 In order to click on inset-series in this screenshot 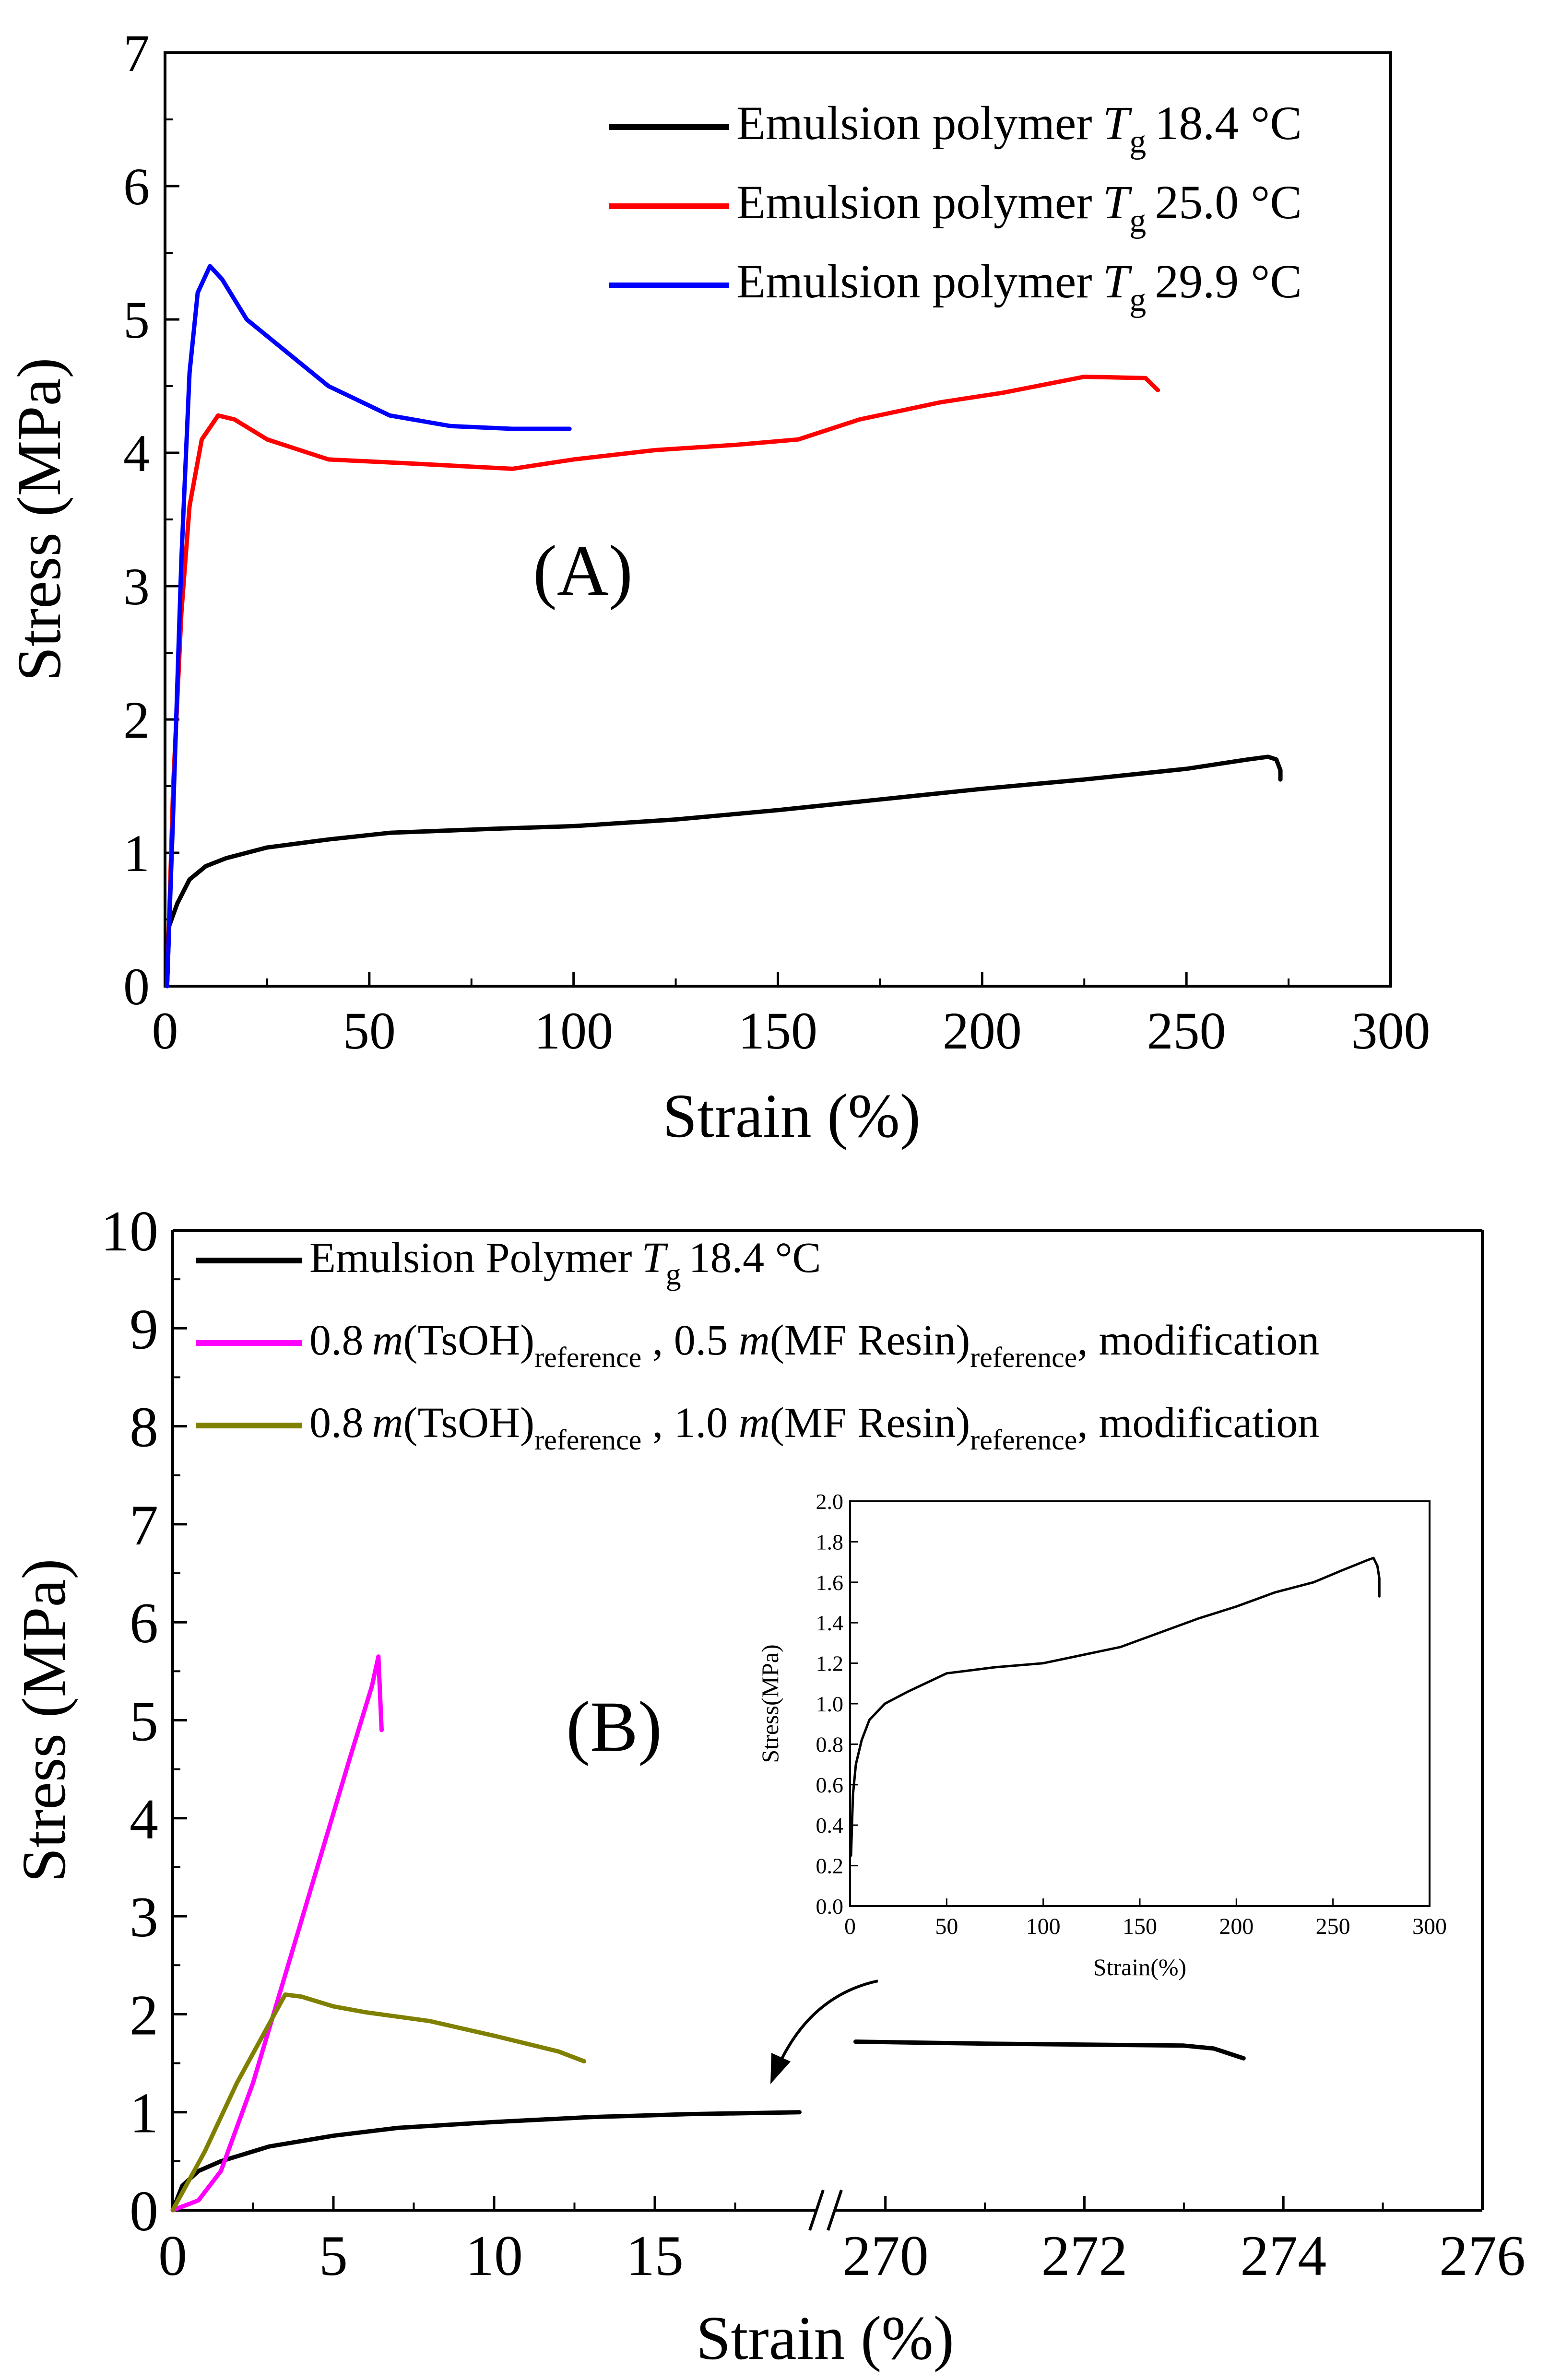, I will do `click(1115, 1707)`.